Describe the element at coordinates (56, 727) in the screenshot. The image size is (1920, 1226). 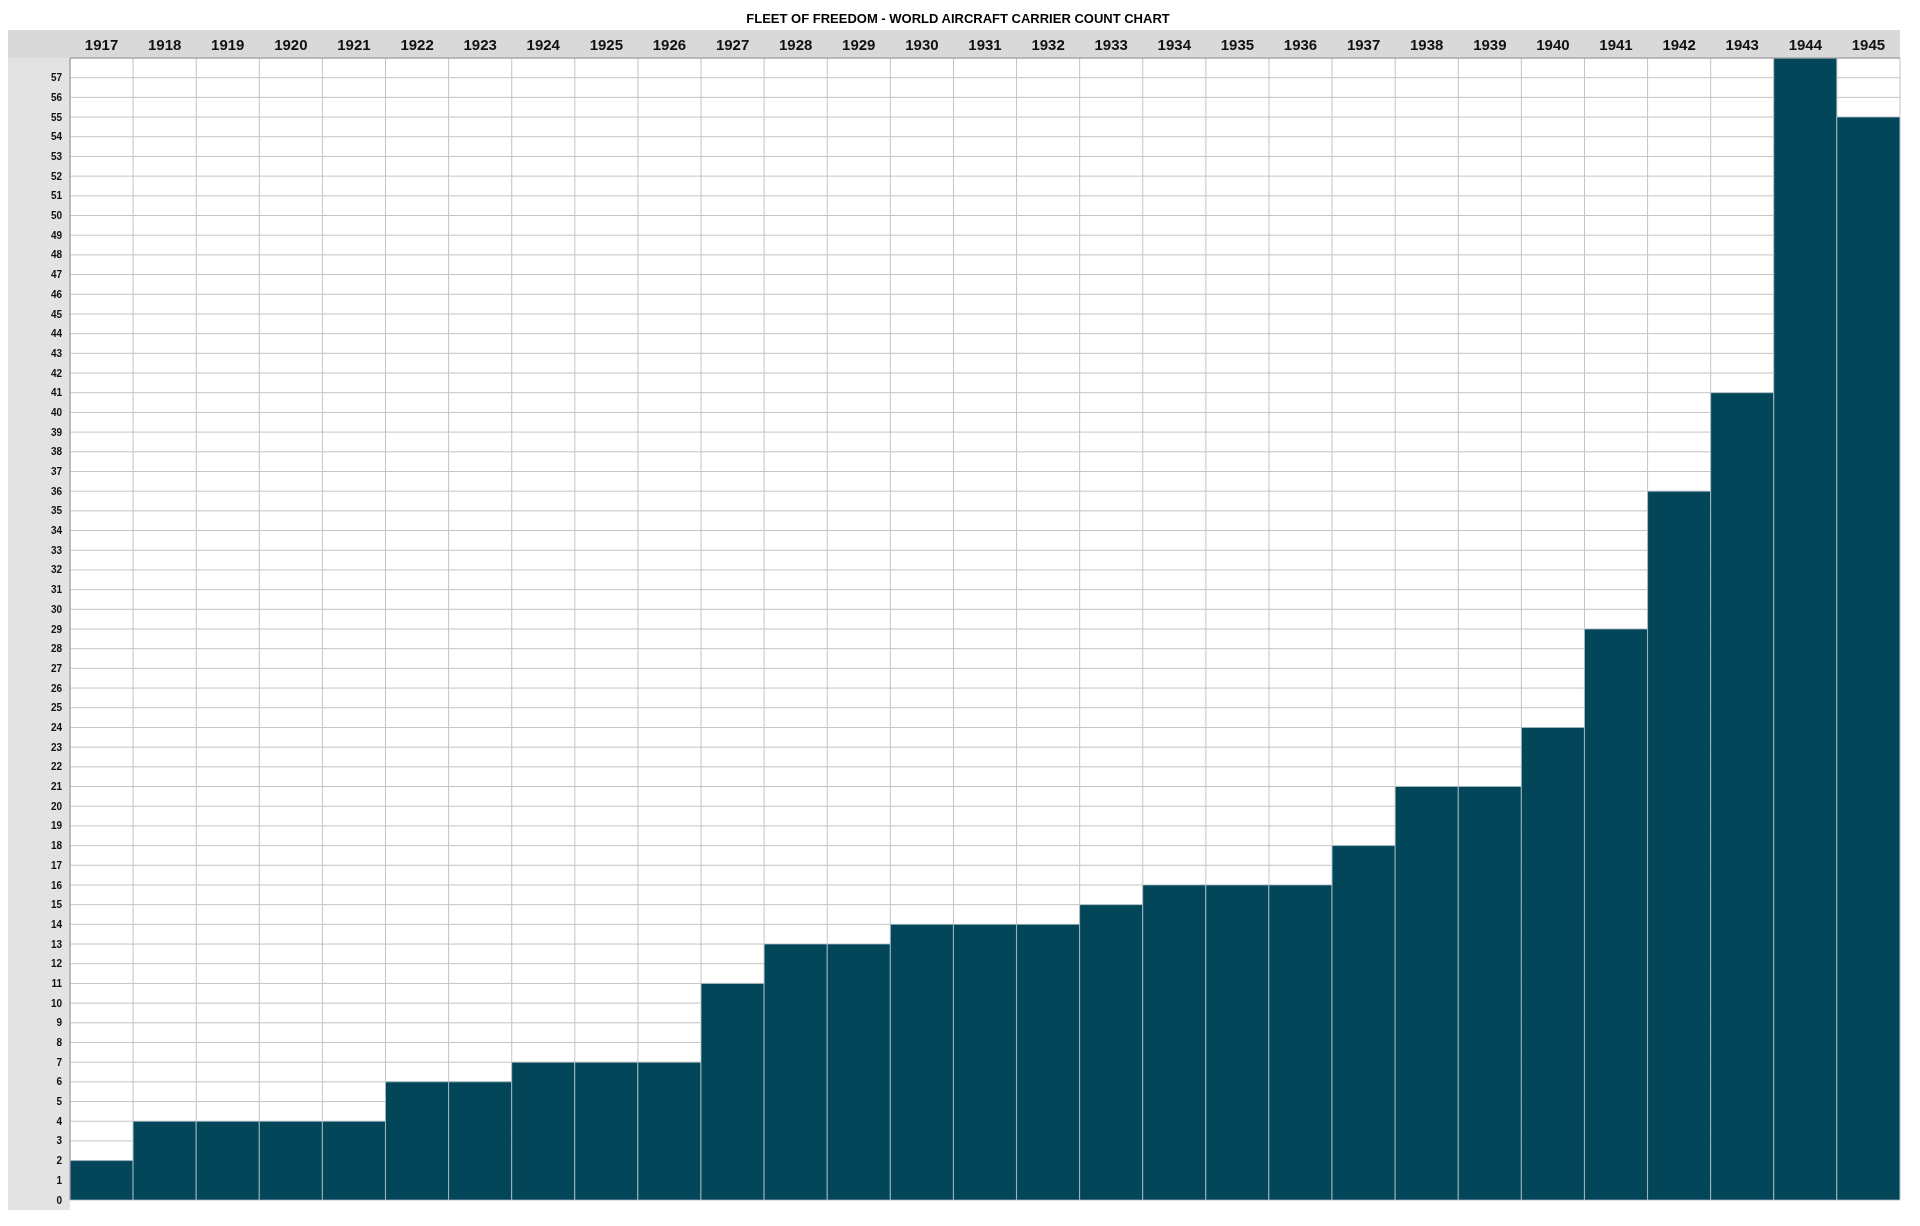
I see `y-tick-label: 24` at that location.